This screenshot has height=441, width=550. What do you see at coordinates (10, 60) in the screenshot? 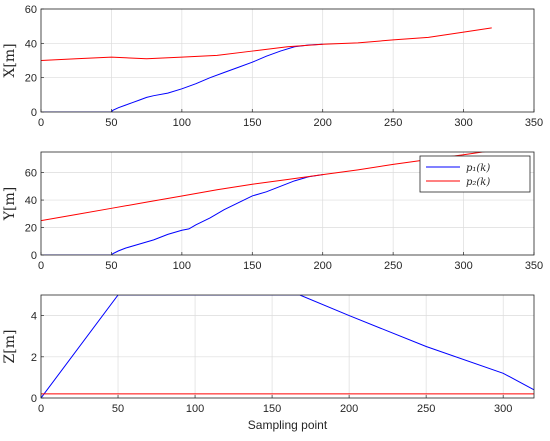
I see `y-axis-label: X[m]` at bounding box center [10, 60].